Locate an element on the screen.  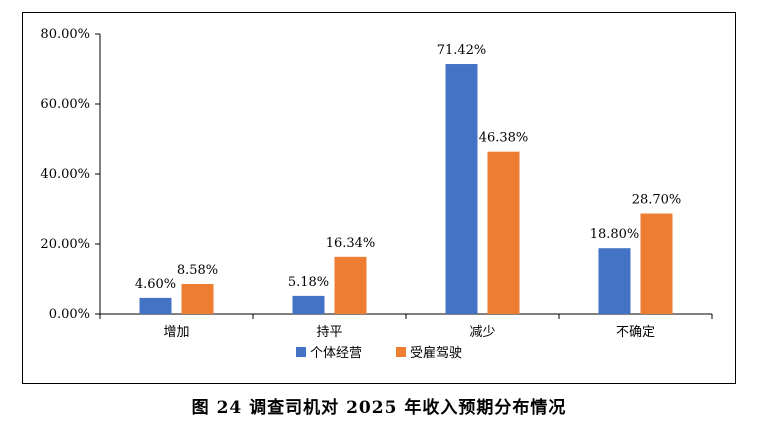
data-label: 5.18% is located at coordinates (308, 282).